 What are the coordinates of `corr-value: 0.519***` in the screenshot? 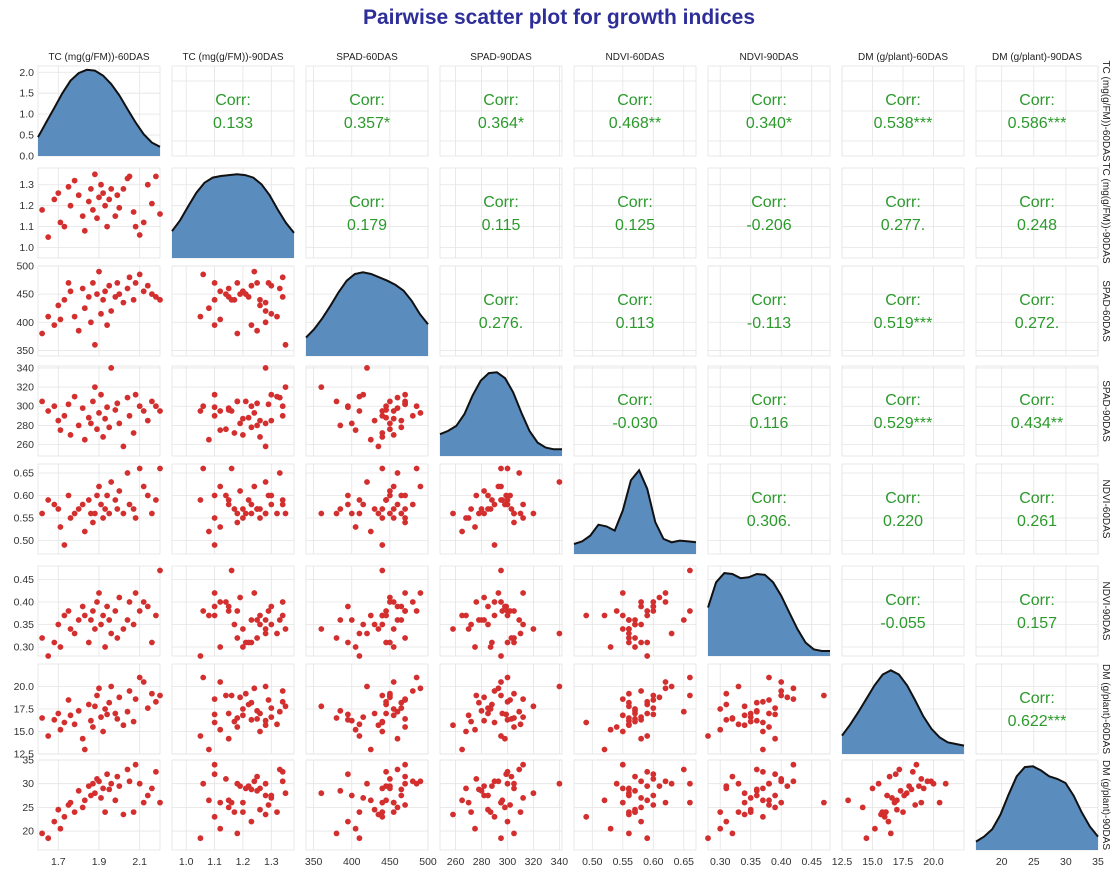 It's located at (903, 323).